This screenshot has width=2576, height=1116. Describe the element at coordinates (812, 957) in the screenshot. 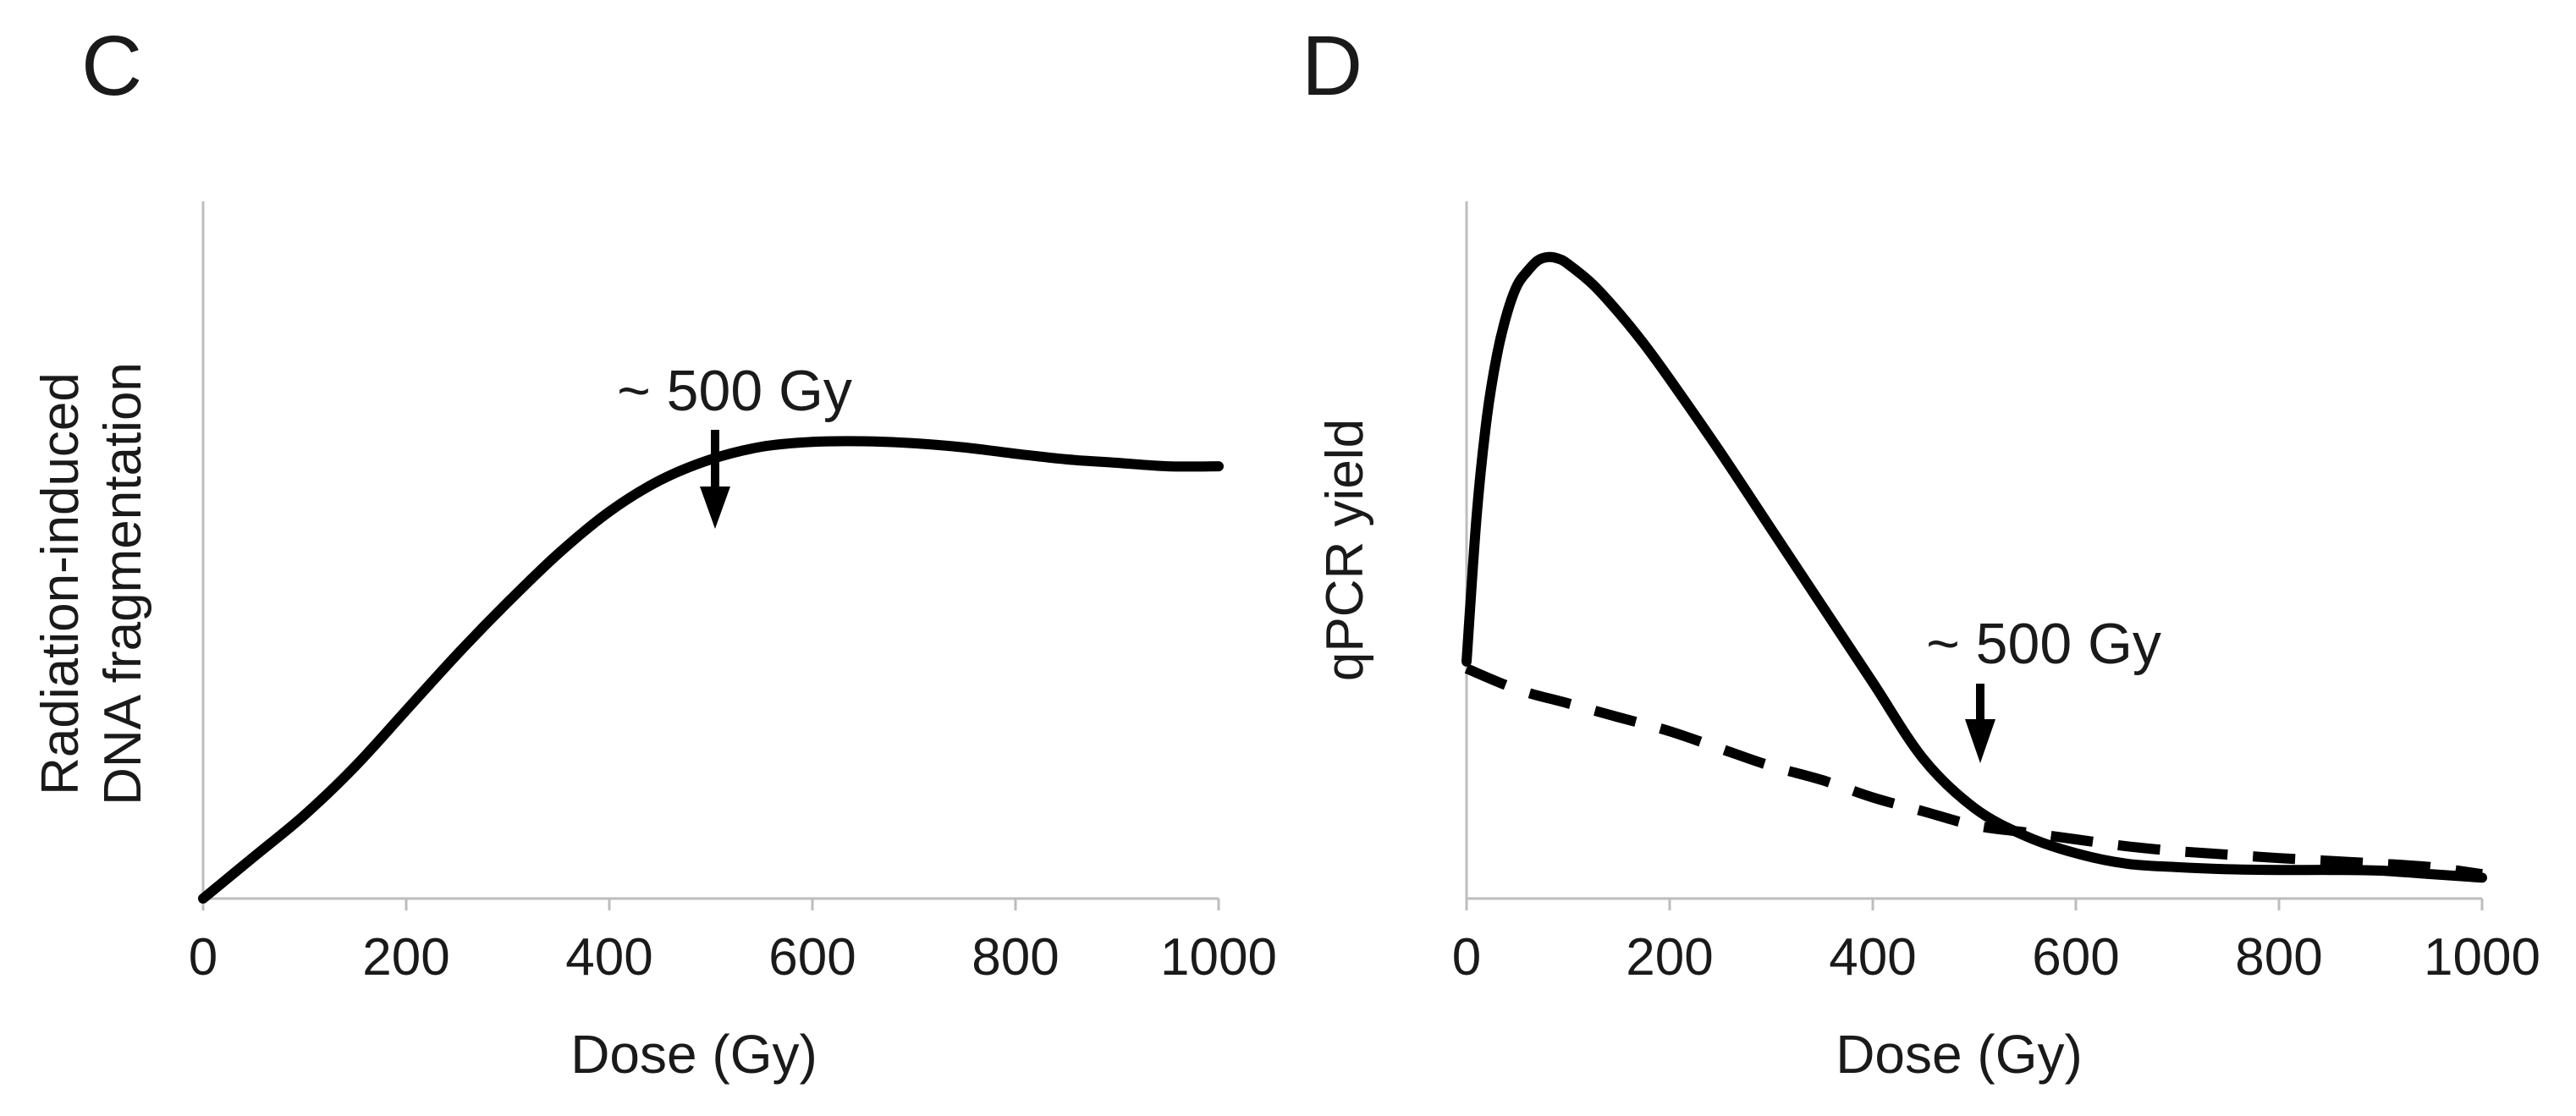

I see `panel-c-x-tick-label: 600` at that location.